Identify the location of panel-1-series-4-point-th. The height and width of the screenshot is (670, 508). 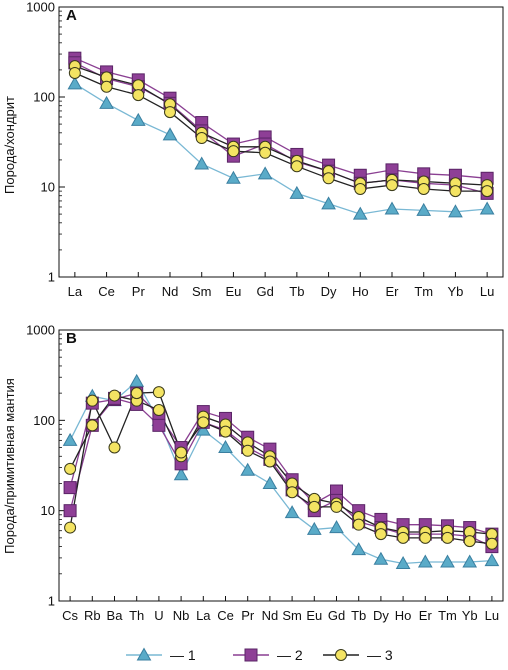
(136, 393).